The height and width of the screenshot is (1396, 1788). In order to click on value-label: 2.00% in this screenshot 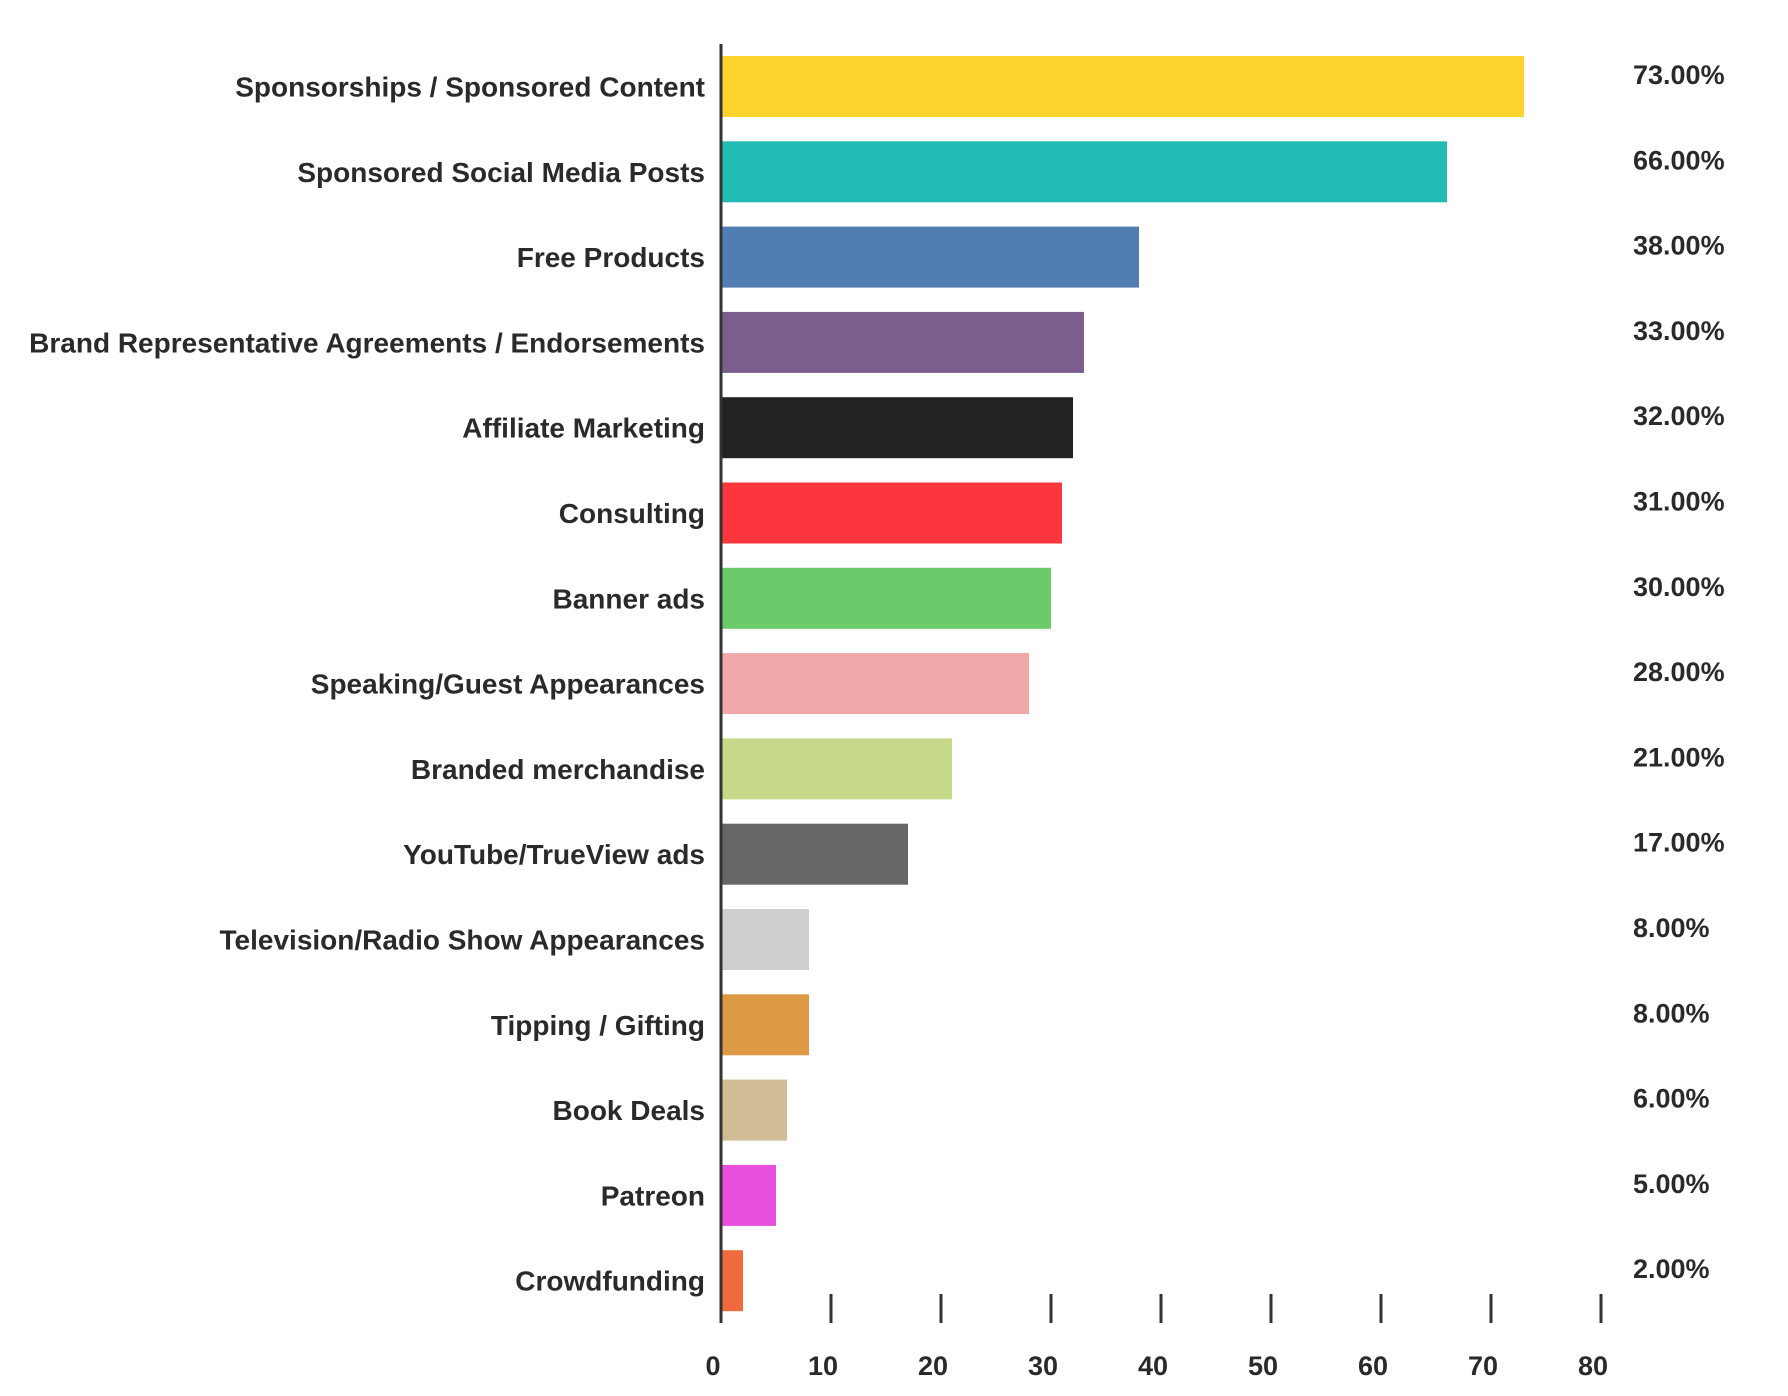, I will do `click(1671, 1269)`.